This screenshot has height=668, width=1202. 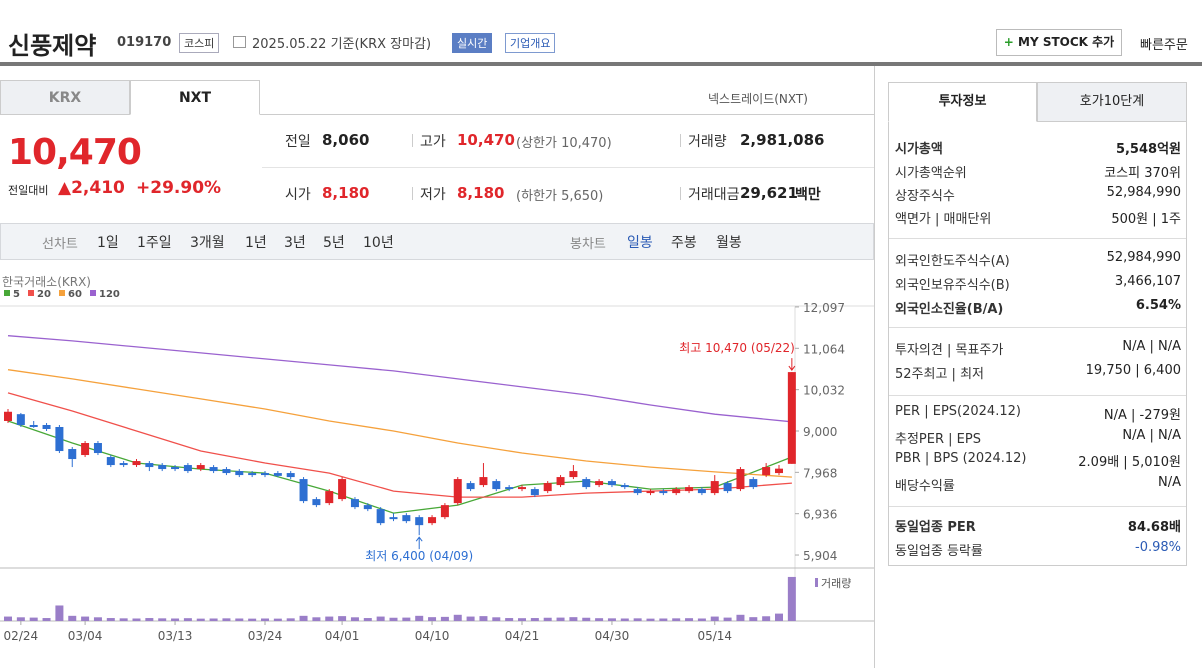 What do you see at coordinates (265, 636) in the screenshot?
I see `x-tick-label: 03/24` at bounding box center [265, 636].